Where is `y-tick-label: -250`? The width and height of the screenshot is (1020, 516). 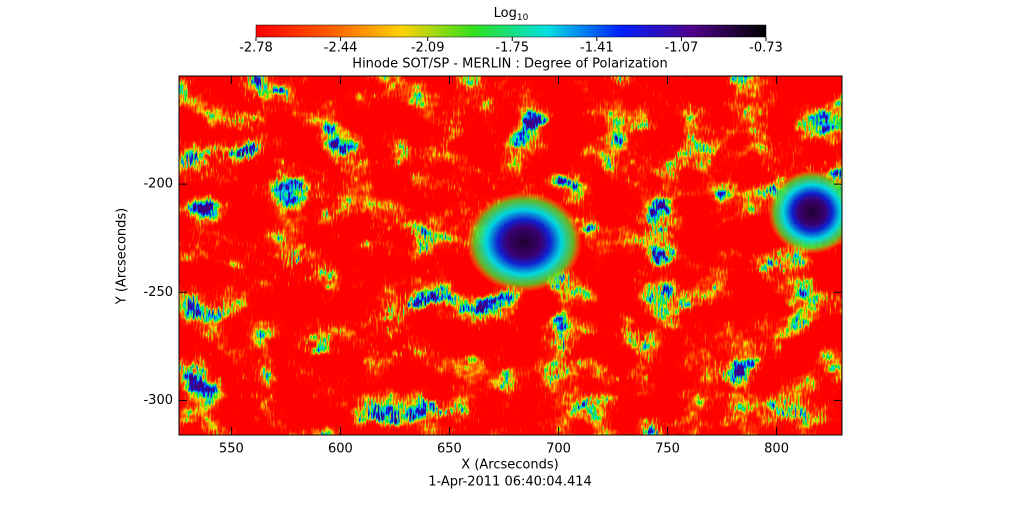 y-tick-label: -250 is located at coordinates (158, 292).